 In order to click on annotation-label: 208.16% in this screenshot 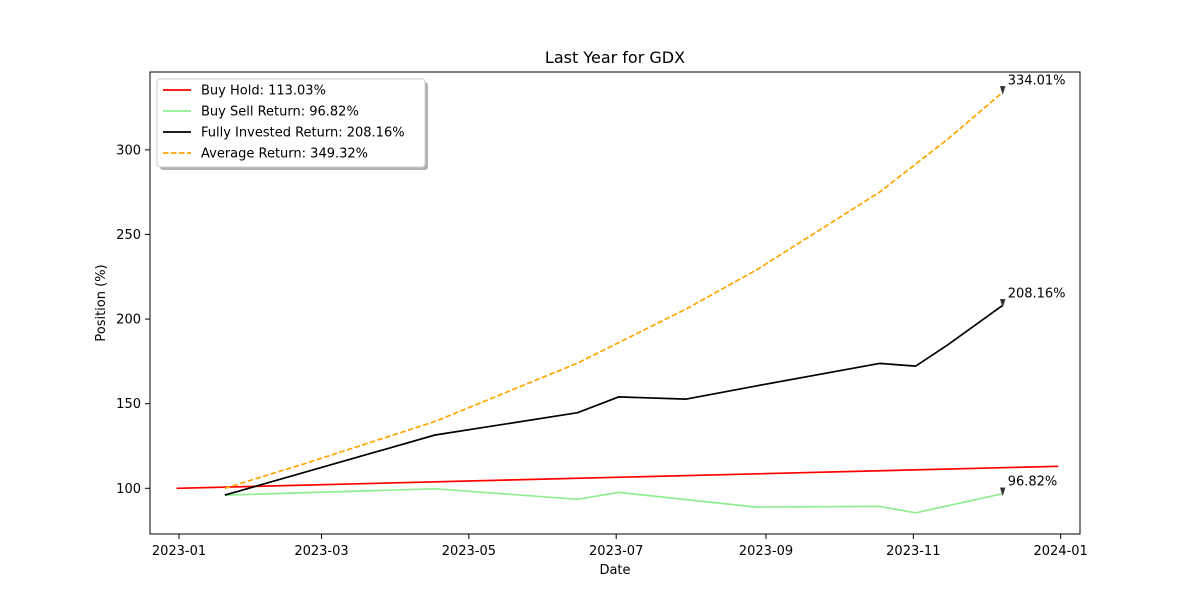, I will do `click(1037, 293)`.